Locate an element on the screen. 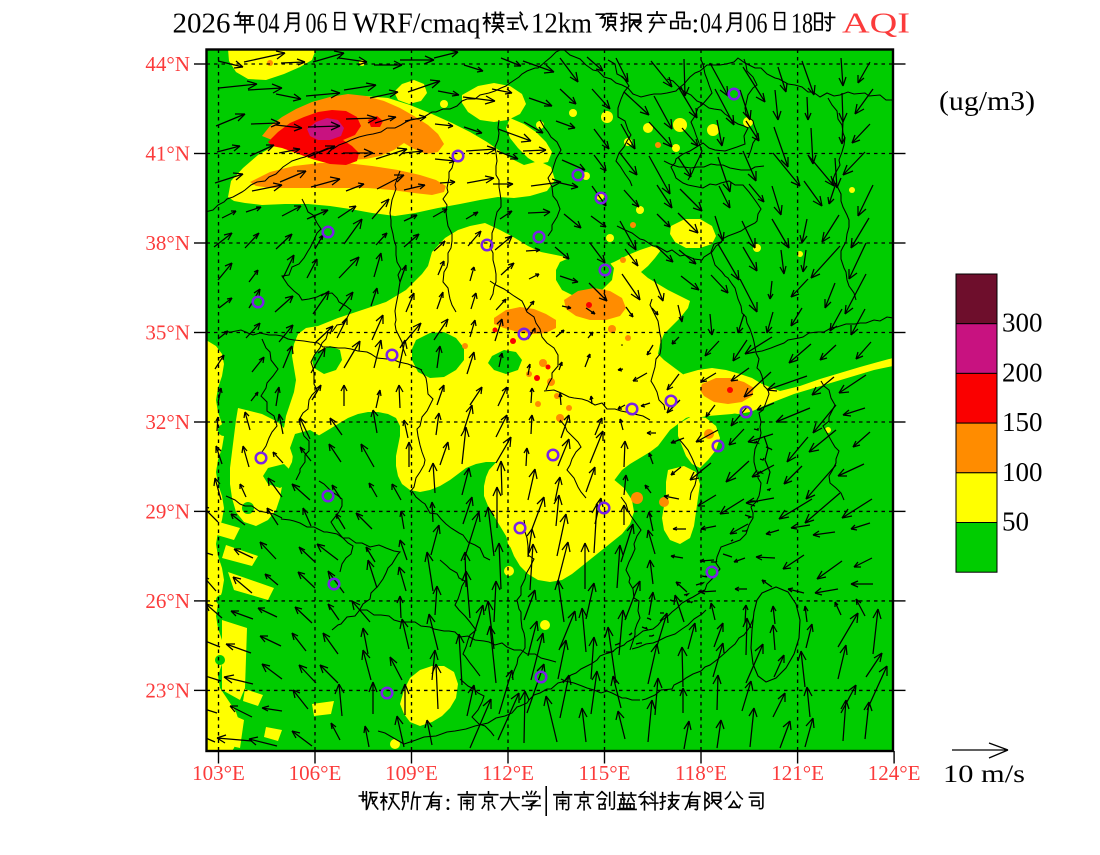  svg-text: 18 is located at coordinates (802, 24).